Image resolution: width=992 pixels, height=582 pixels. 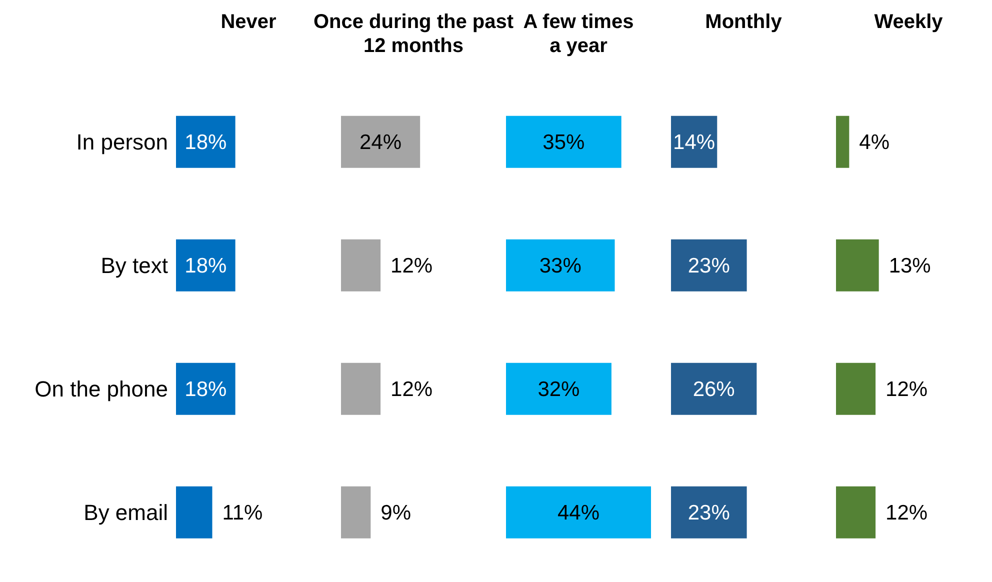 I want to click on y-tick-label: In person, so click(x=122, y=142).